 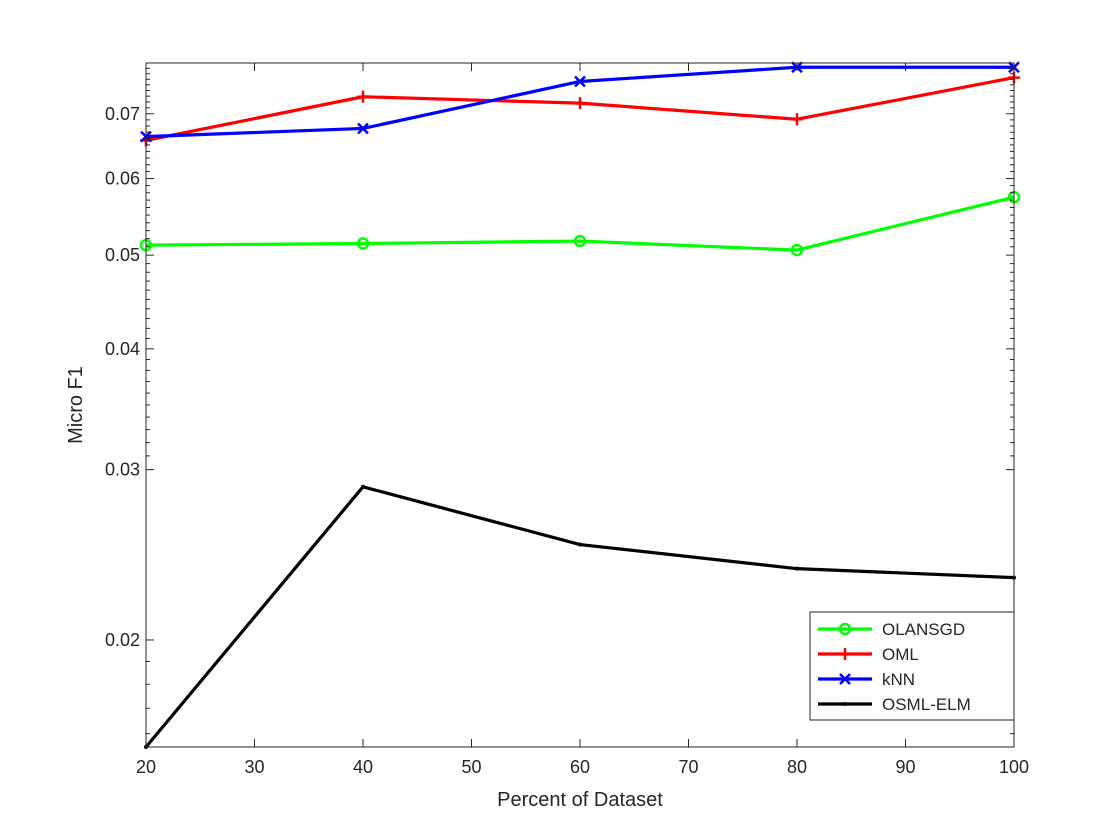 What do you see at coordinates (76, 405) in the screenshot?
I see `y-axis-title: Micro F1` at bounding box center [76, 405].